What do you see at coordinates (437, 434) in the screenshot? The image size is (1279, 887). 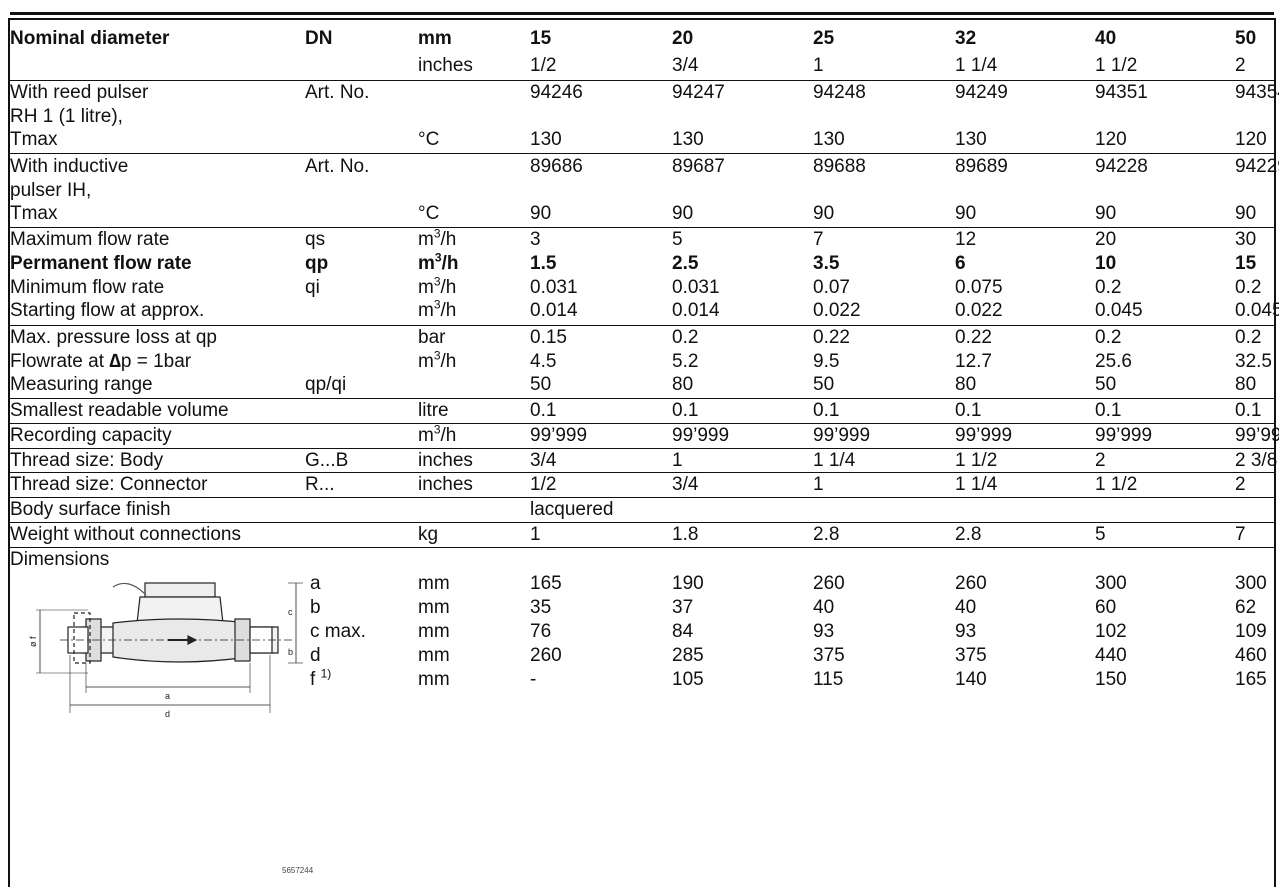 I see `recording-capacity-unit: m3/h` at bounding box center [437, 434].